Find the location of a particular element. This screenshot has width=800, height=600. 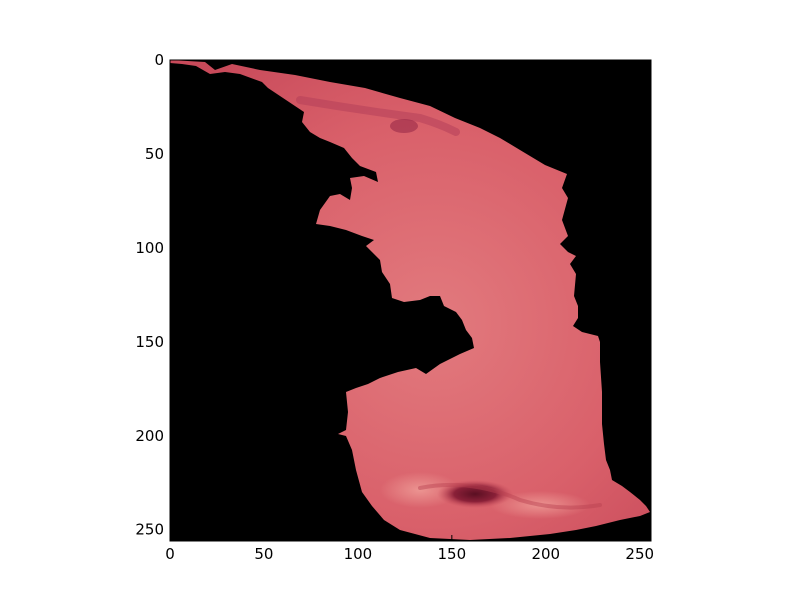

y-tick-label: 200 is located at coordinates (149, 436).